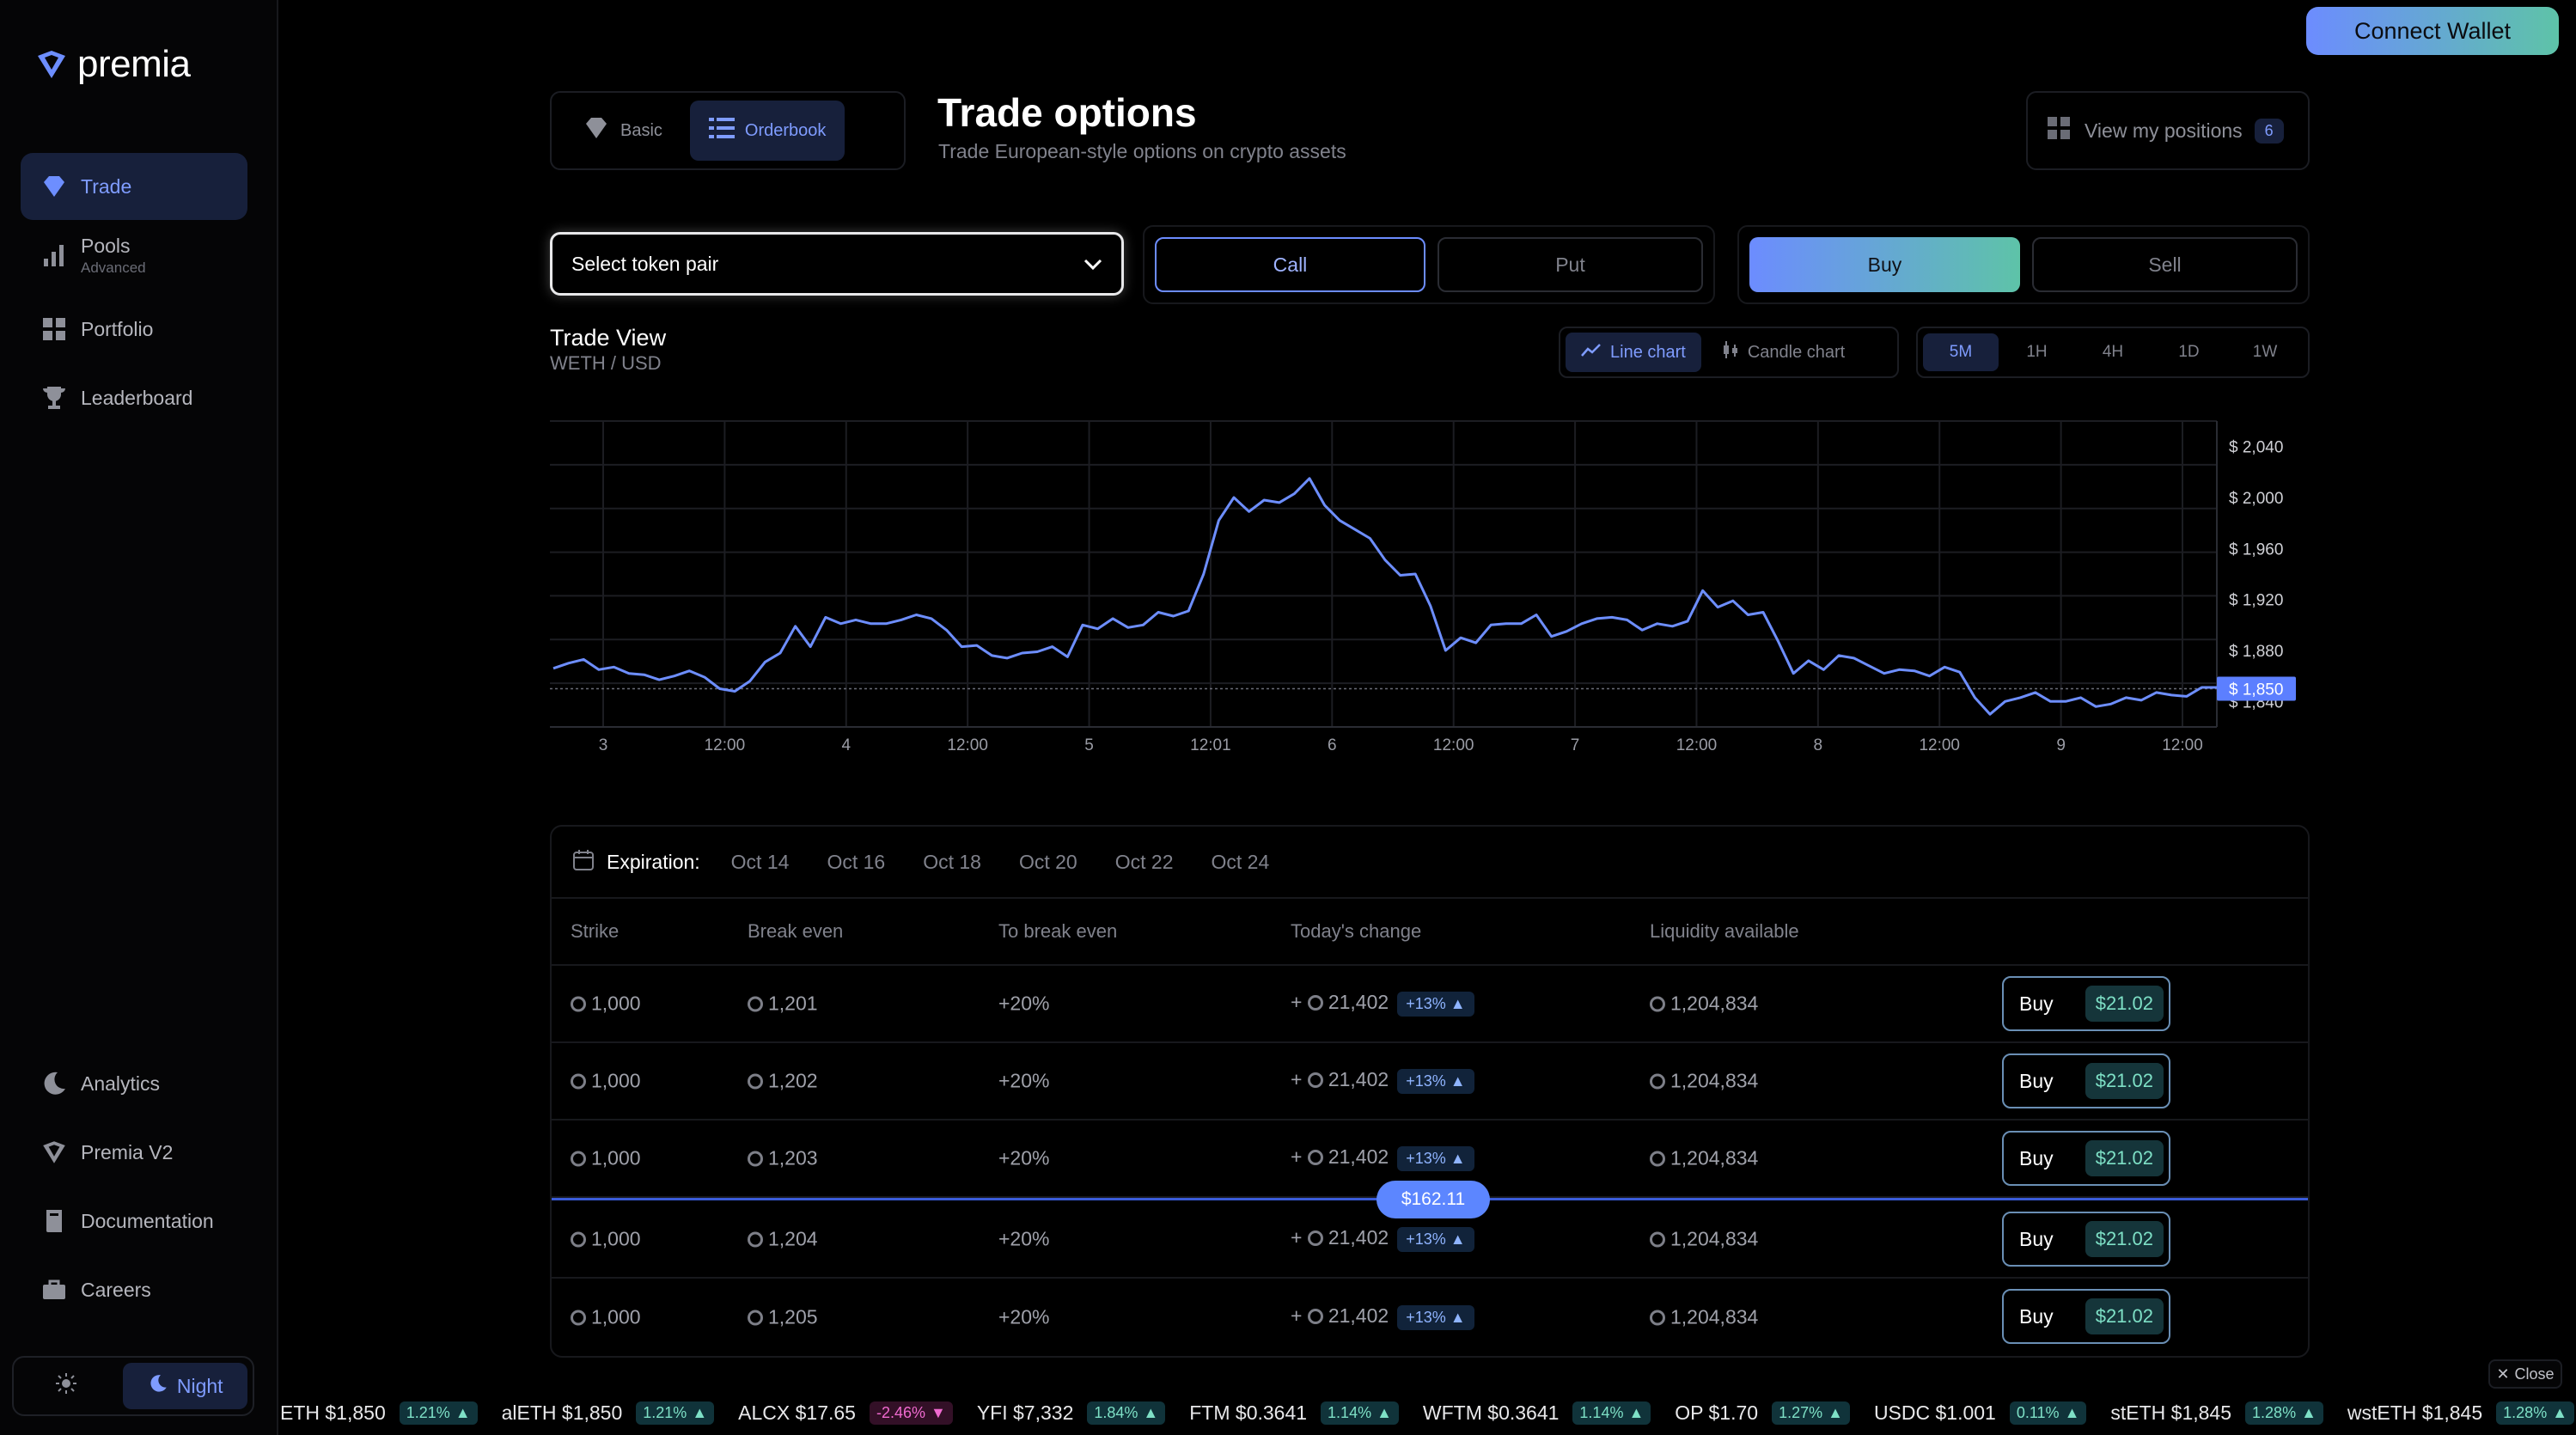 This screenshot has width=2576, height=1435. I want to click on expiration-oct-20: Oct 20, so click(1047, 861).